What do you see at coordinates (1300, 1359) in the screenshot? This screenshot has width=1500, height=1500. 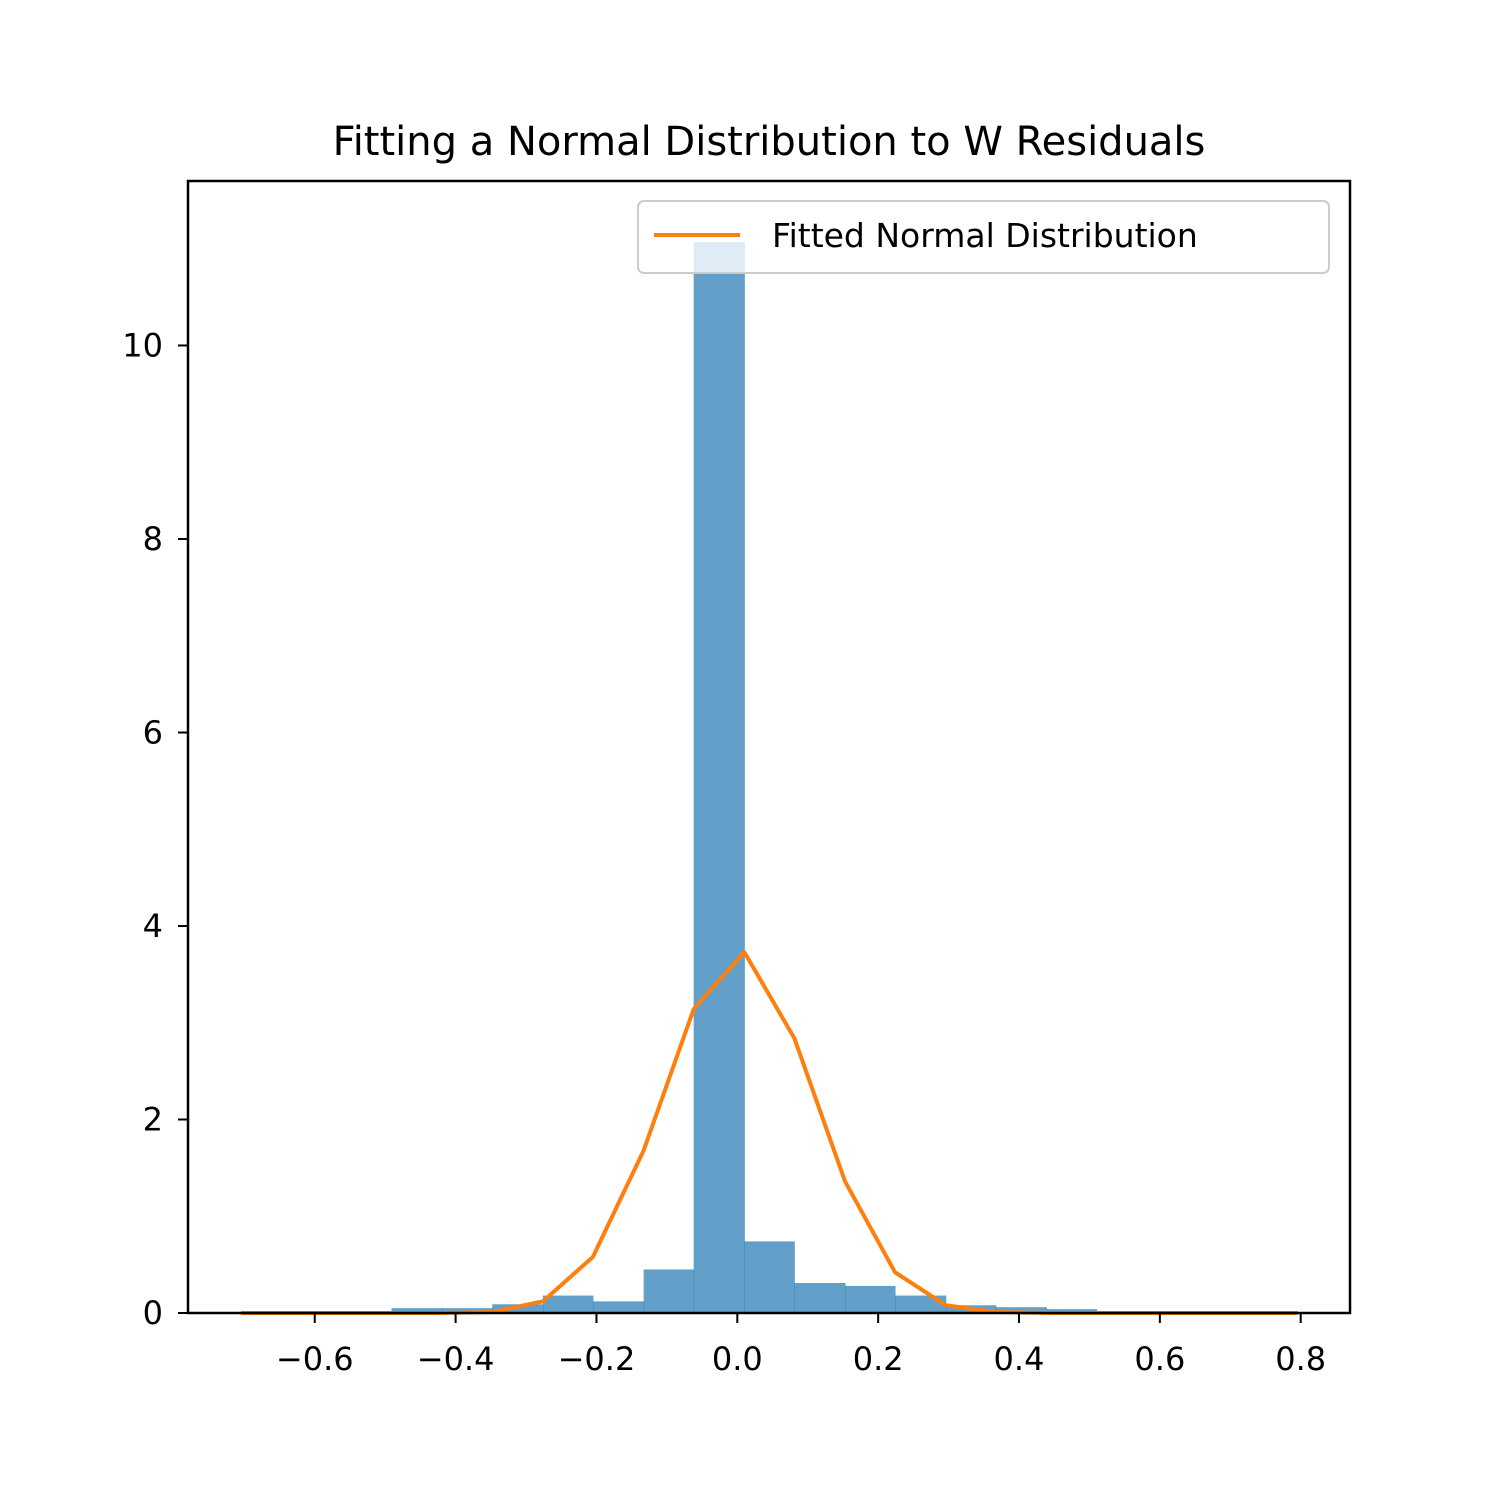 I see `x-tick-label: 0.8` at bounding box center [1300, 1359].